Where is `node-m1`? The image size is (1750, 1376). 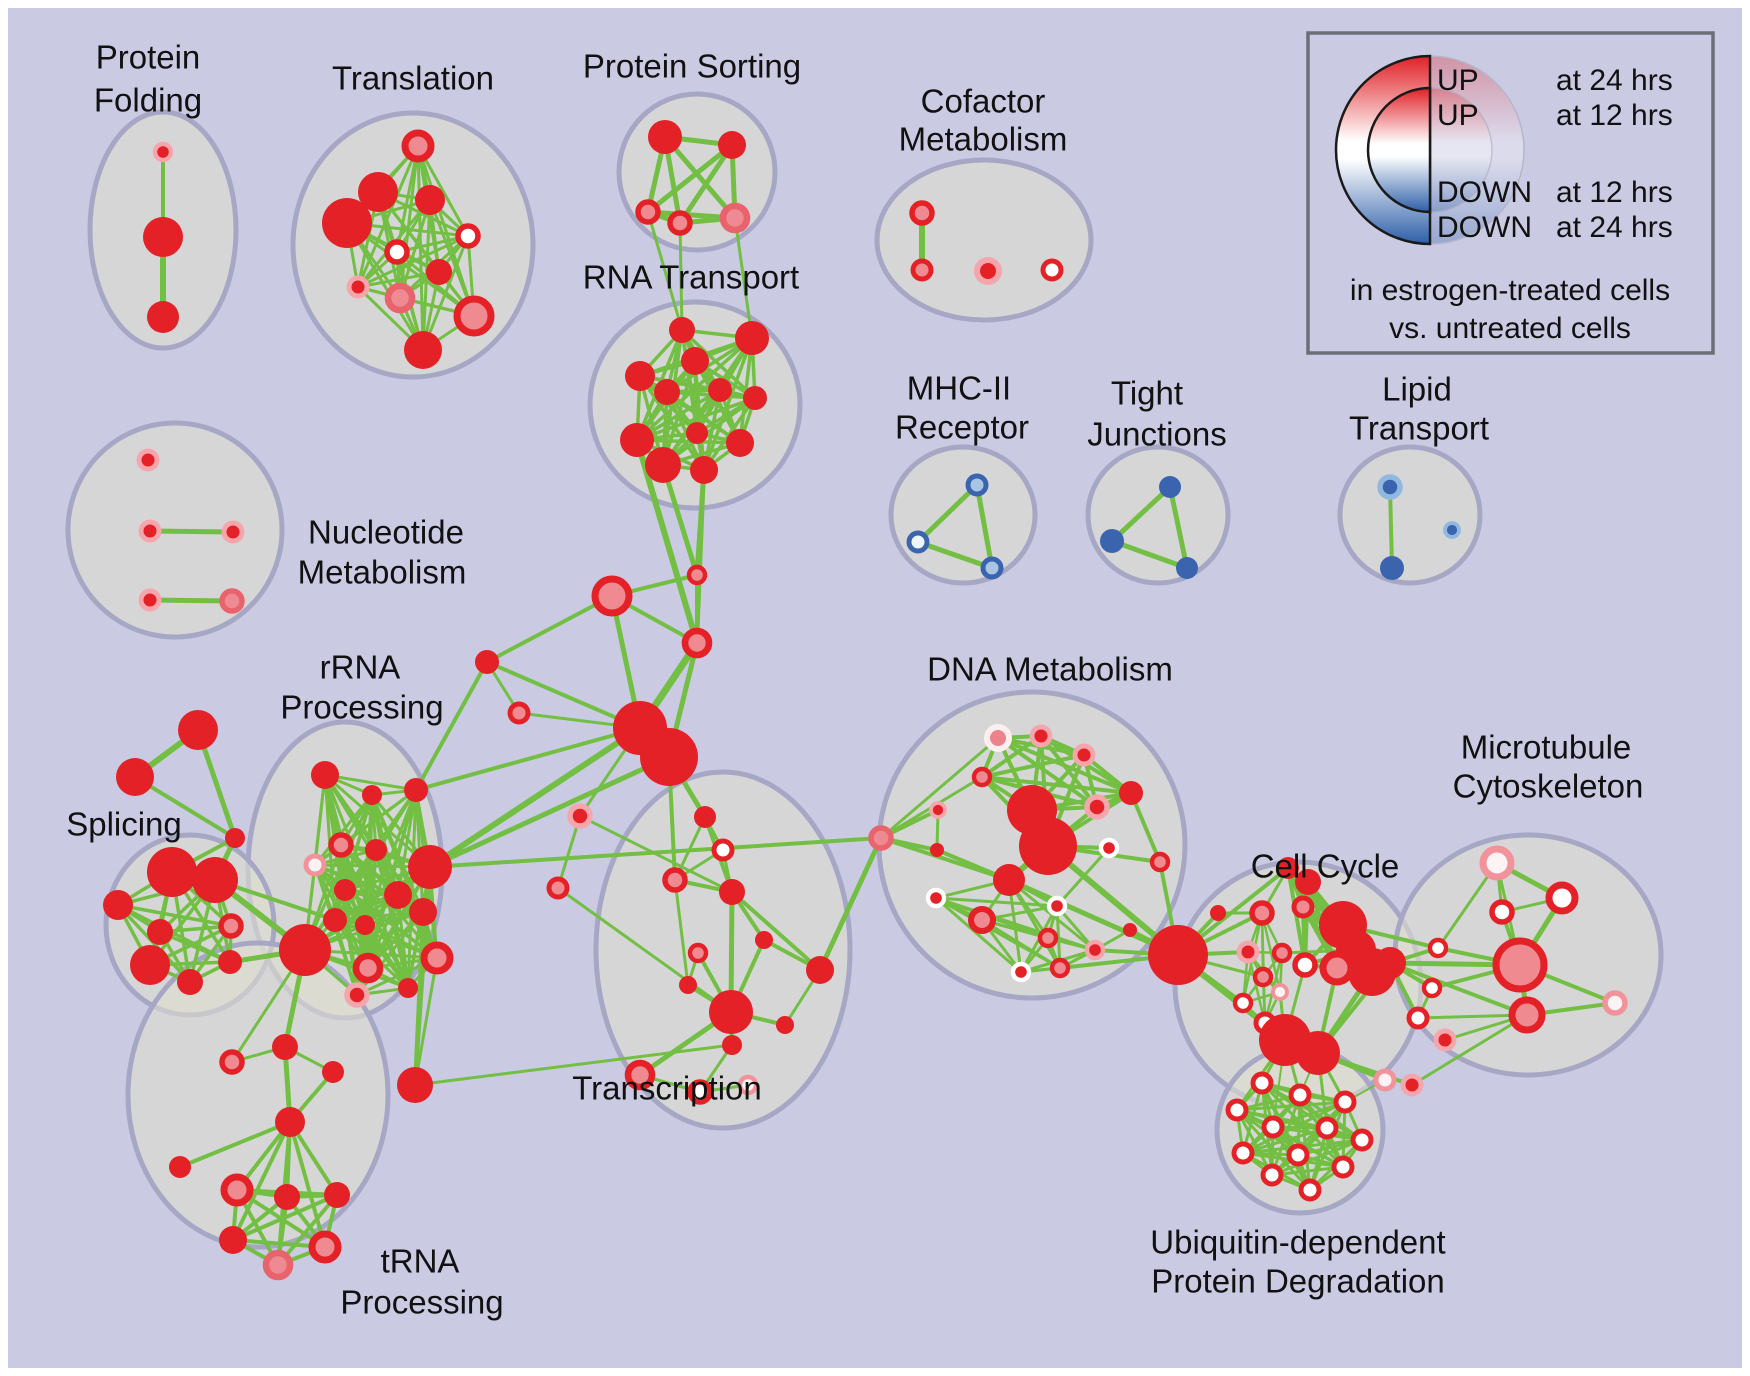
node-m1 is located at coordinates (612, 596).